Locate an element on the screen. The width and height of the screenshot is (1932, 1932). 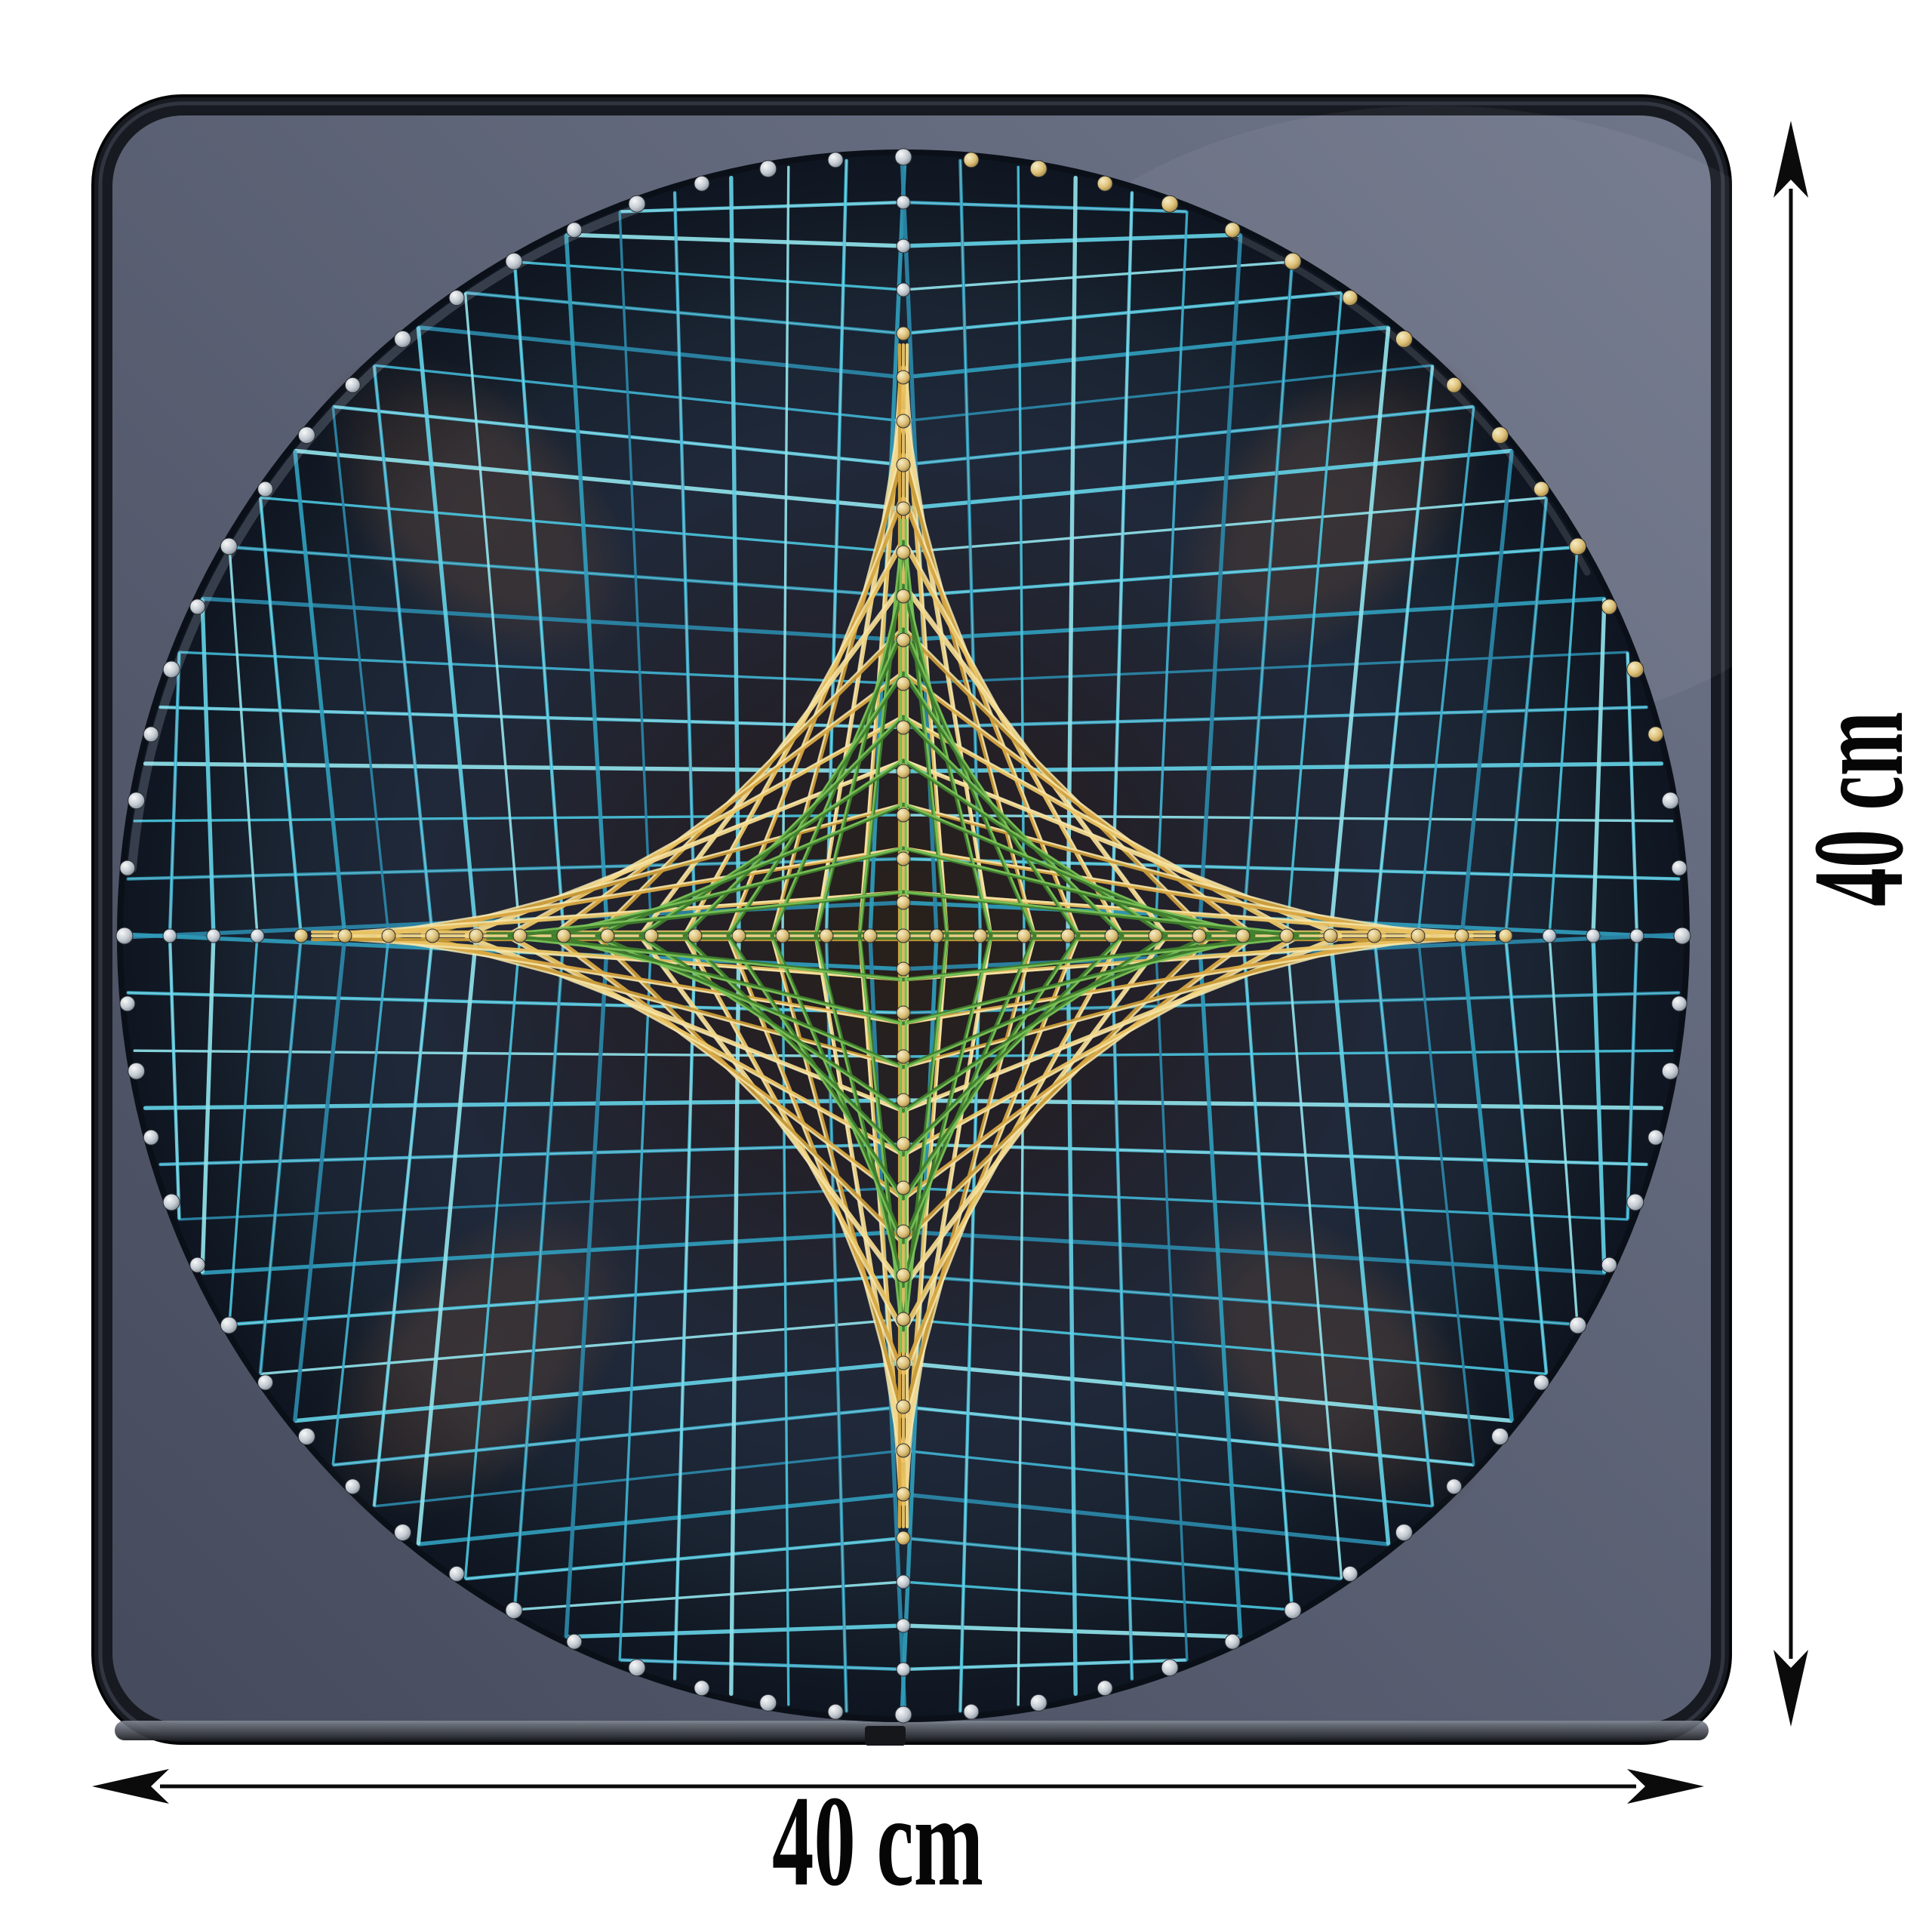
arrow-down-icon is located at coordinates (1791, 1688).